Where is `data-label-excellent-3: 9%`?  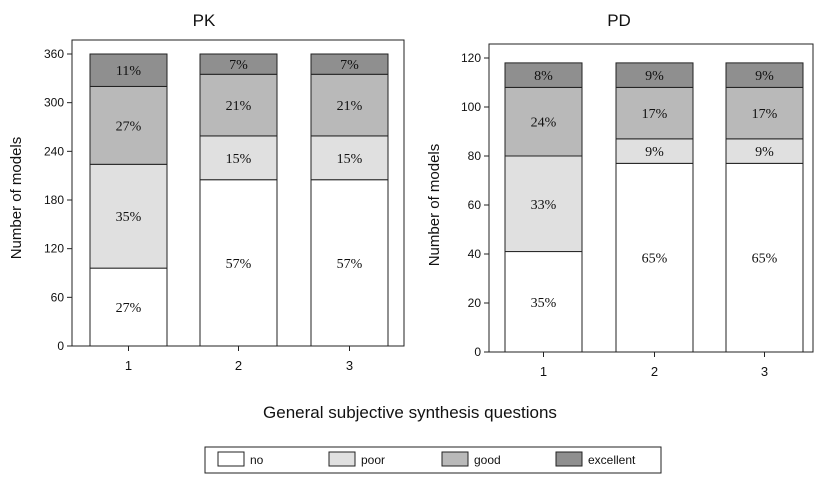 data-label-excellent-3: 9% is located at coordinates (764, 76).